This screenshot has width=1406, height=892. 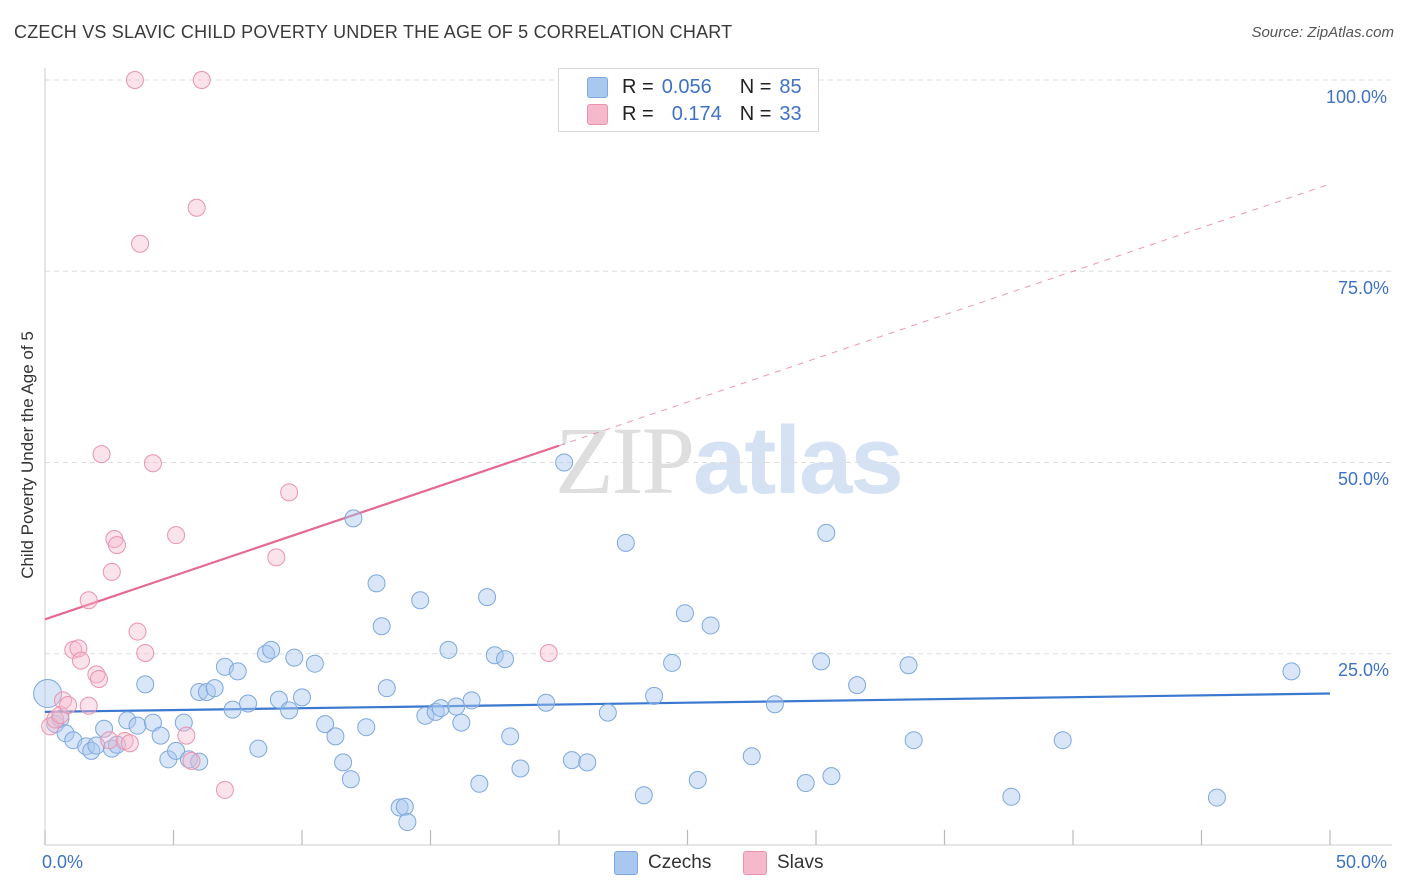 What do you see at coordinates (1364, 479) in the screenshot?
I see `y-tick-label-50: 50.0%` at bounding box center [1364, 479].